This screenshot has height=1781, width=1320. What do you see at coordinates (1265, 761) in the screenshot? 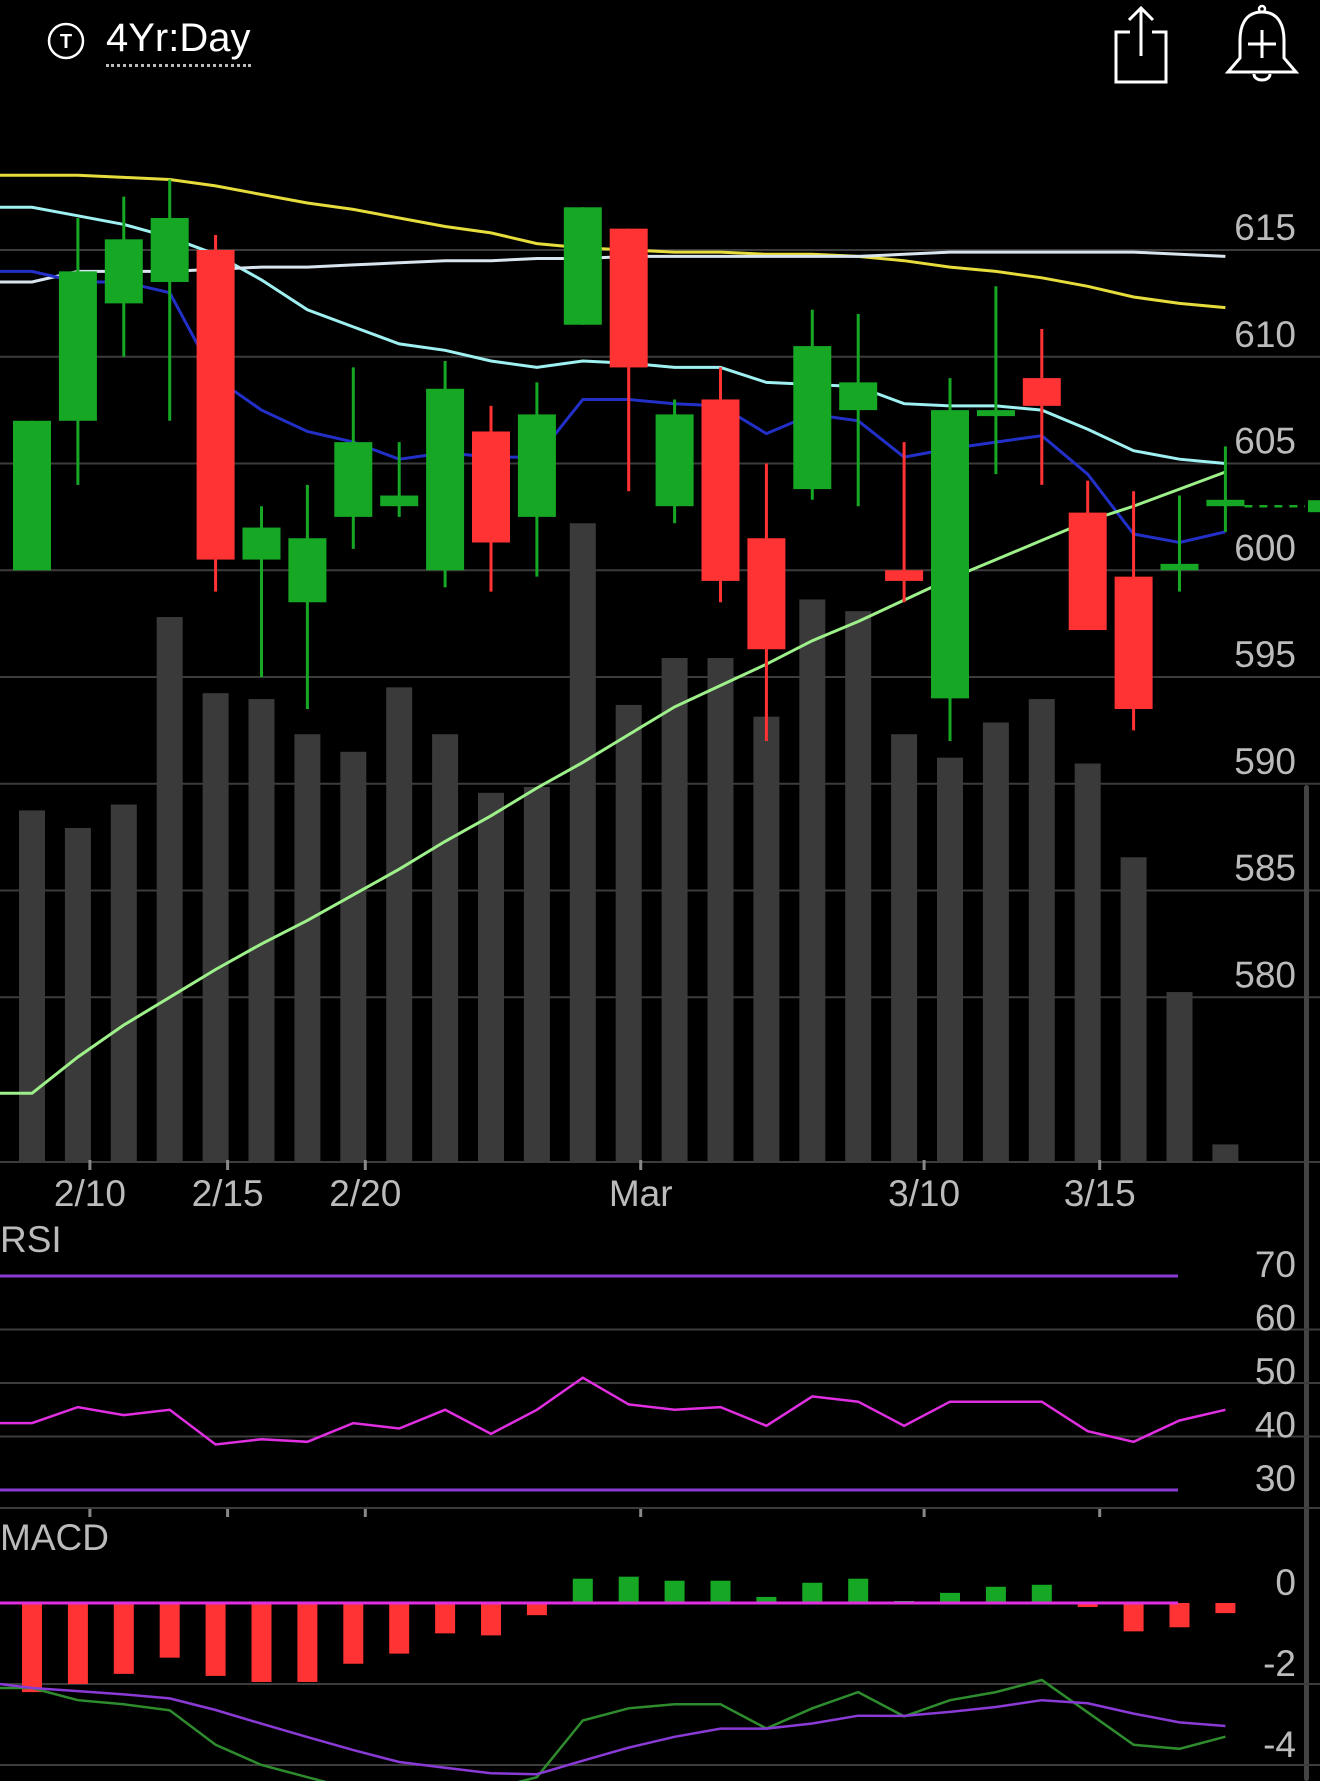
I see `price-tick-label: 590` at bounding box center [1265, 761].